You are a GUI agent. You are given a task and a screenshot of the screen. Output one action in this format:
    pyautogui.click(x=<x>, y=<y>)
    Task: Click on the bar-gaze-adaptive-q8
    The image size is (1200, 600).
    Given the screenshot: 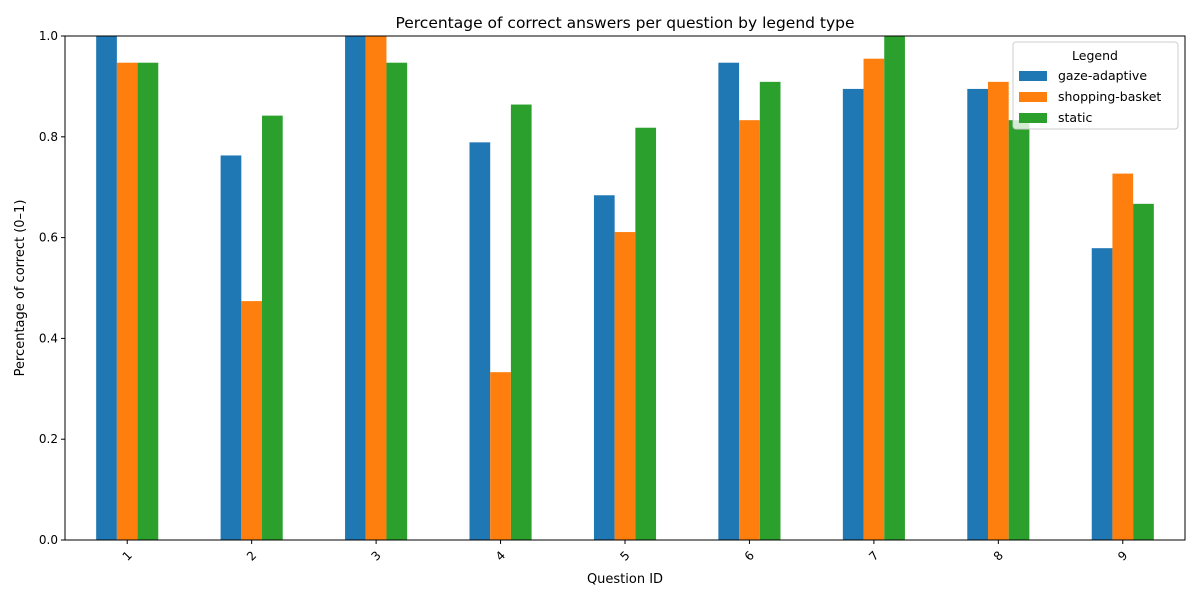 What is the action you would take?
    pyautogui.click(x=977, y=314)
    